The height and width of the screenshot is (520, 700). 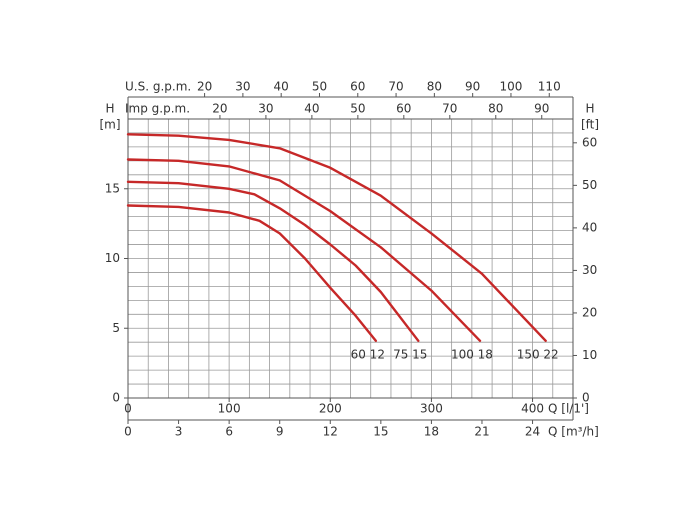 What do you see at coordinates (179, 432) in the screenshot?
I see `extra-axis-tick-label: 3` at bounding box center [179, 432].